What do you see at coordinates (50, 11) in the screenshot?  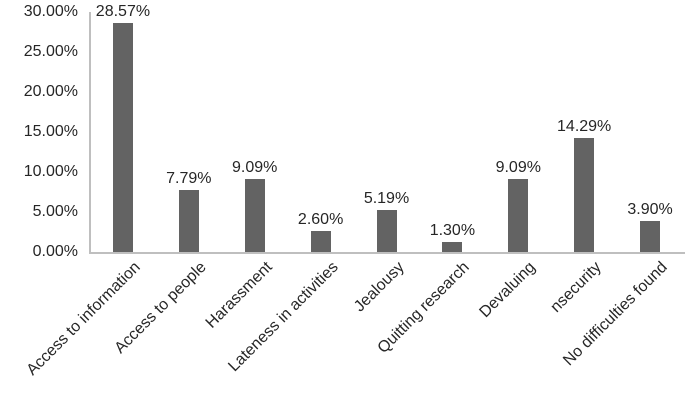 I see `y-axis-tick-label: 30.00%` at bounding box center [50, 11].